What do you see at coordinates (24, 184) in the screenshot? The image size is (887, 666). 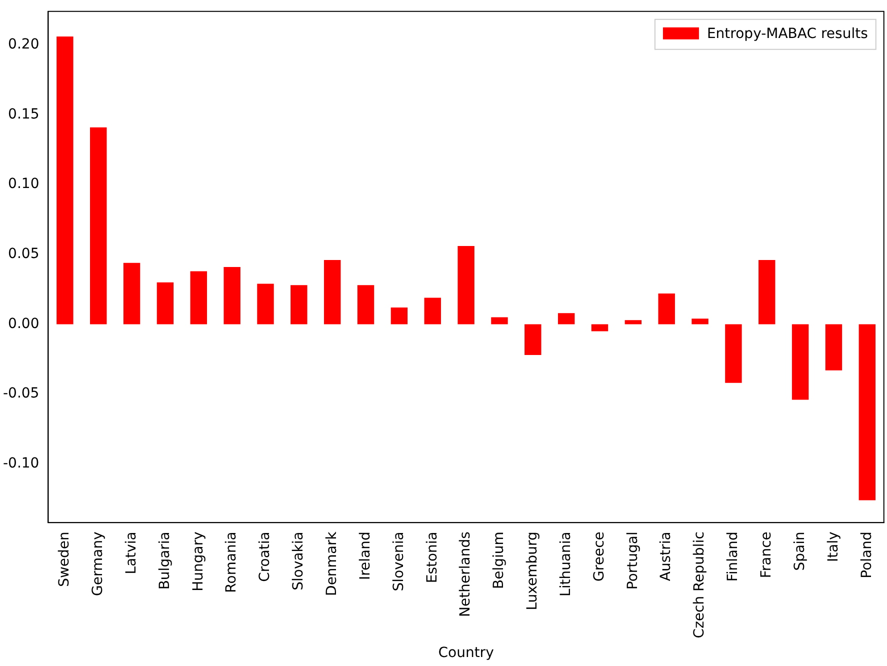 I see `y-tick-label: 0.10` at bounding box center [24, 184].